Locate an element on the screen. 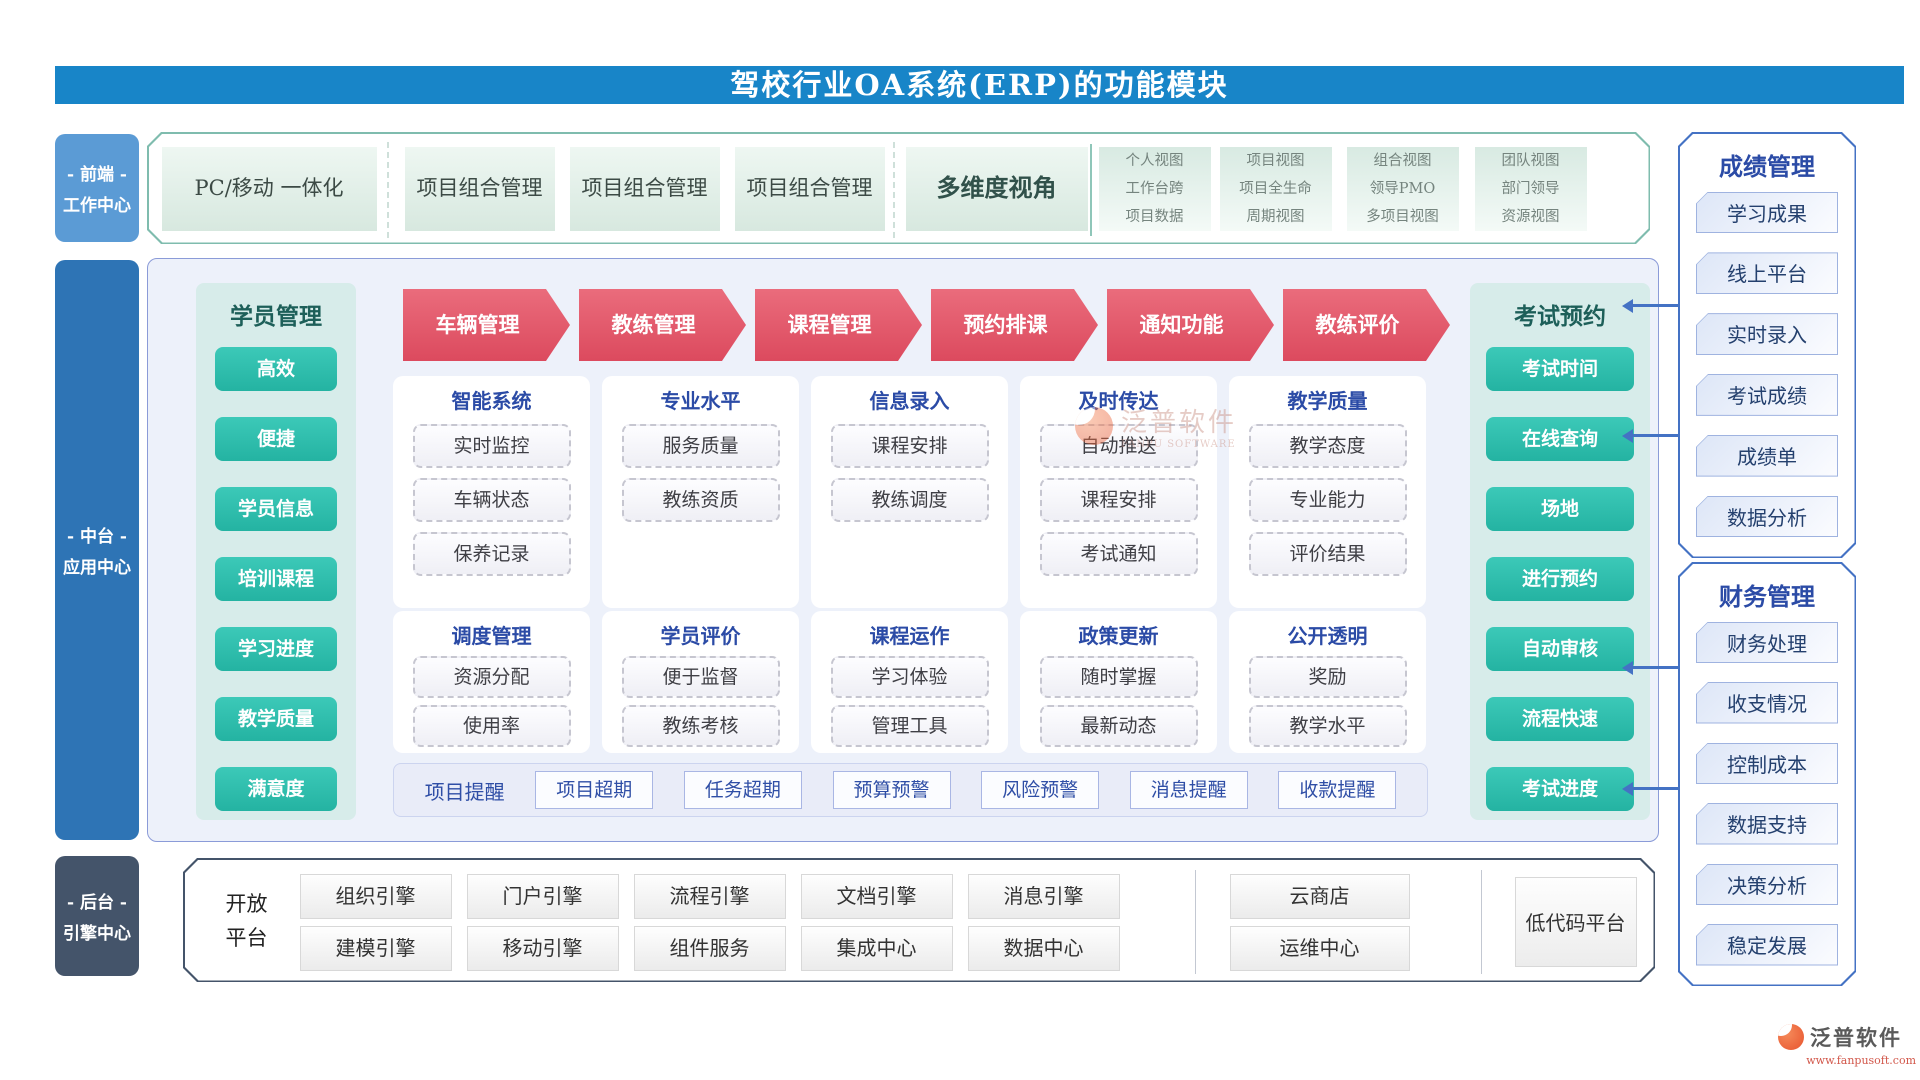 The image size is (1920, 1080). view-box-line: 项目数据 is located at coordinates (1154, 216).